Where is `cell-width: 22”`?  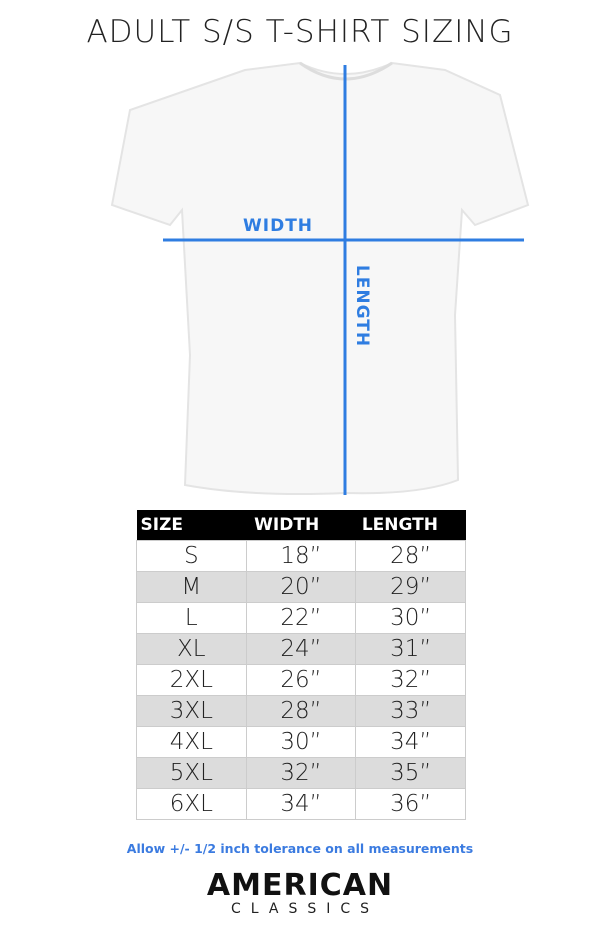 cell-width: 22” is located at coordinates (301, 618).